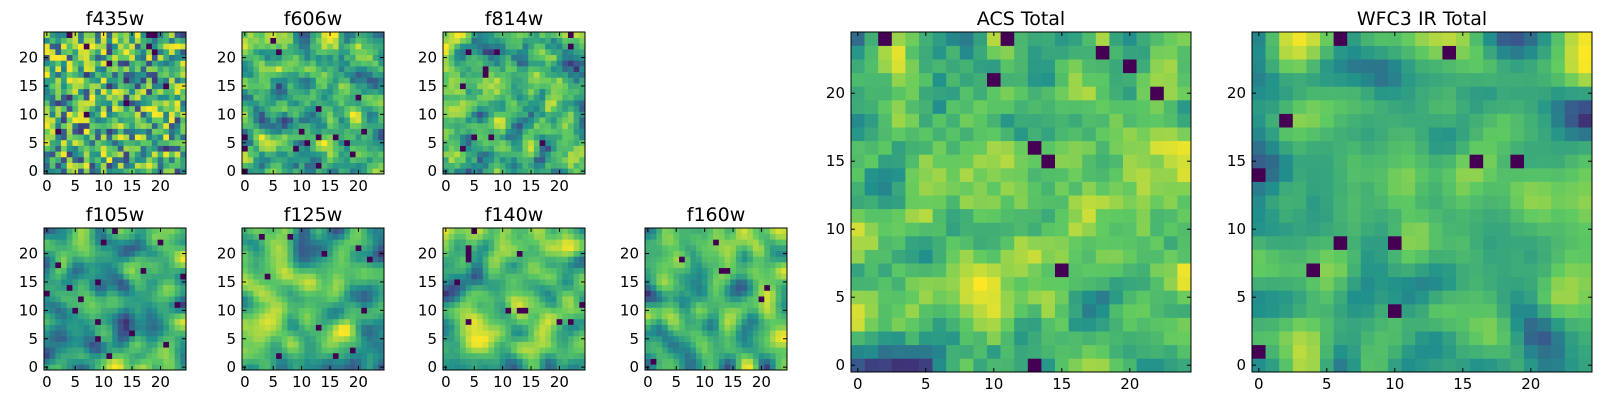 The image size is (1600, 400). I want to click on y-tick-label: 10, so click(427, 310).